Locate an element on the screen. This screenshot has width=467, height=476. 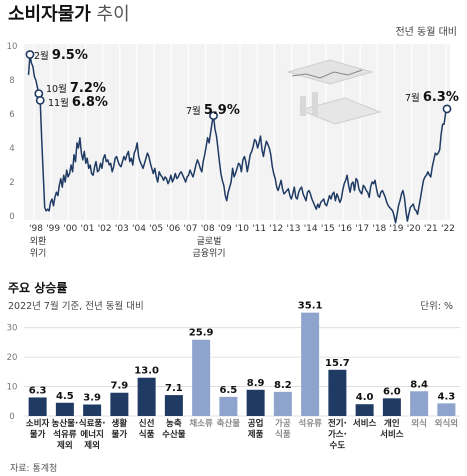
y-tick-label: 4 is located at coordinates (11, 149).